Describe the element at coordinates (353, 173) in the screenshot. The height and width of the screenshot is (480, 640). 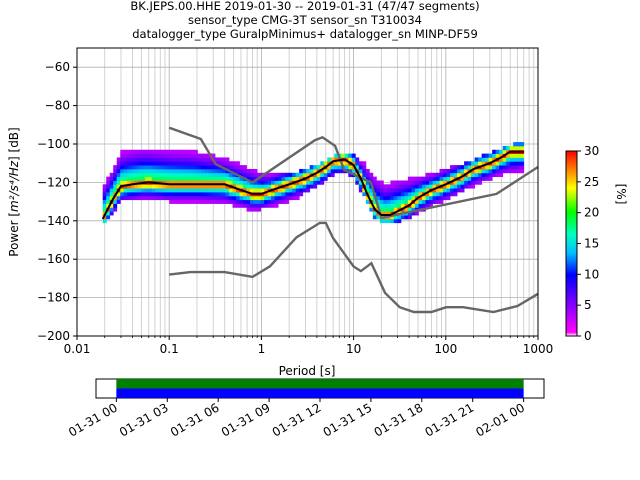
I see `new-high-noise-model-line` at that location.